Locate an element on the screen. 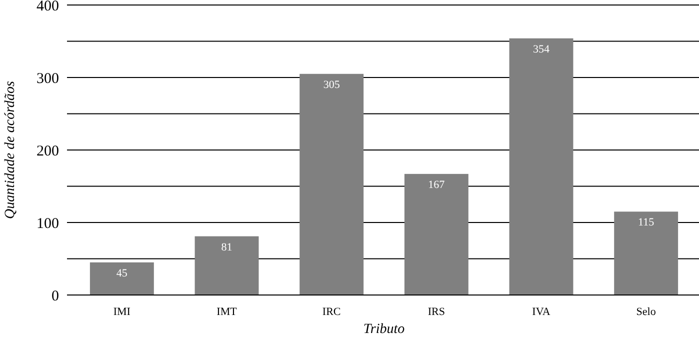 This screenshot has width=699, height=341. data-label: 81 is located at coordinates (226, 247).